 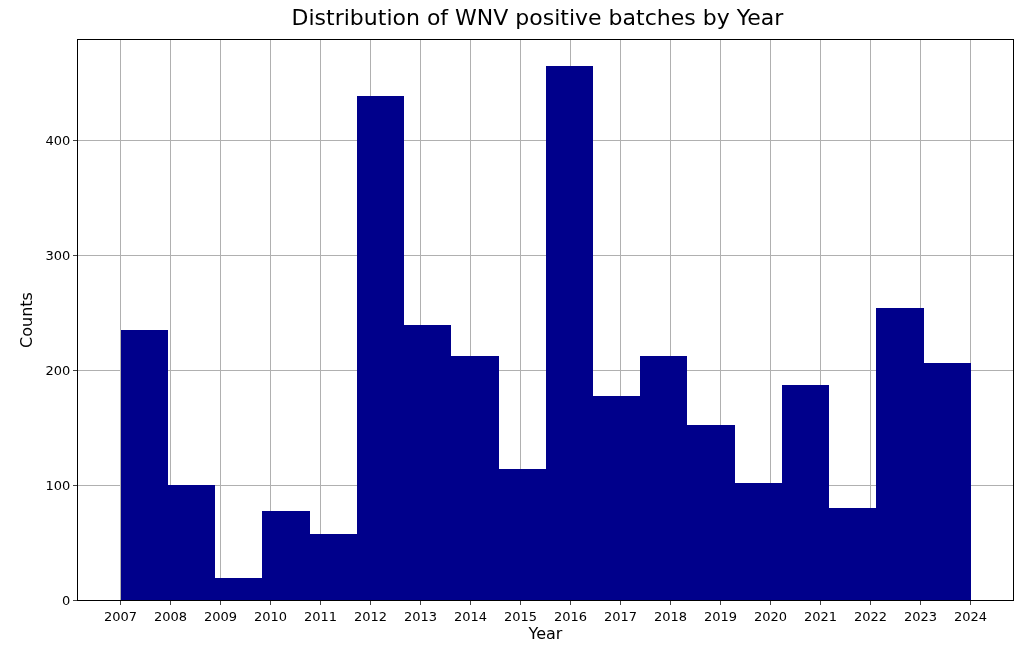 What do you see at coordinates (720, 616) in the screenshot?
I see `x-tick-label: 2019` at bounding box center [720, 616].